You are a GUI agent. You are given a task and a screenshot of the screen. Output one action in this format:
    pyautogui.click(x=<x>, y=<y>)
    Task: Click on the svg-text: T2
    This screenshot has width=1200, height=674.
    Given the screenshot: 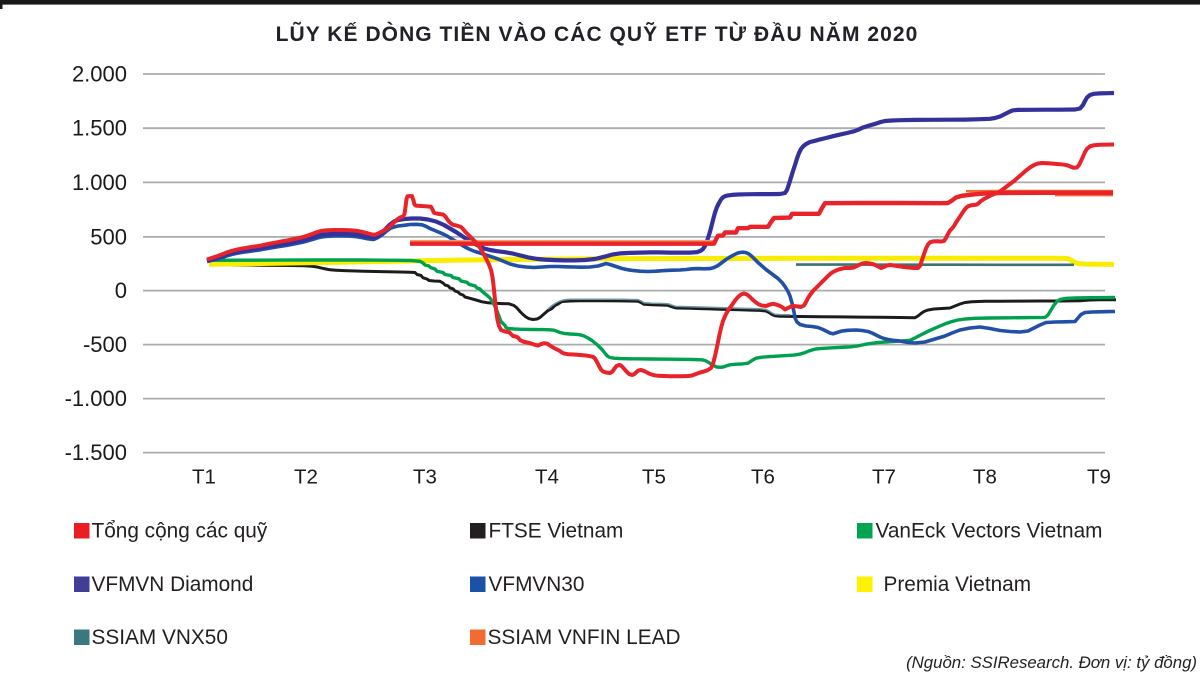 What is the action you would take?
    pyautogui.click(x=306, y=477)
    